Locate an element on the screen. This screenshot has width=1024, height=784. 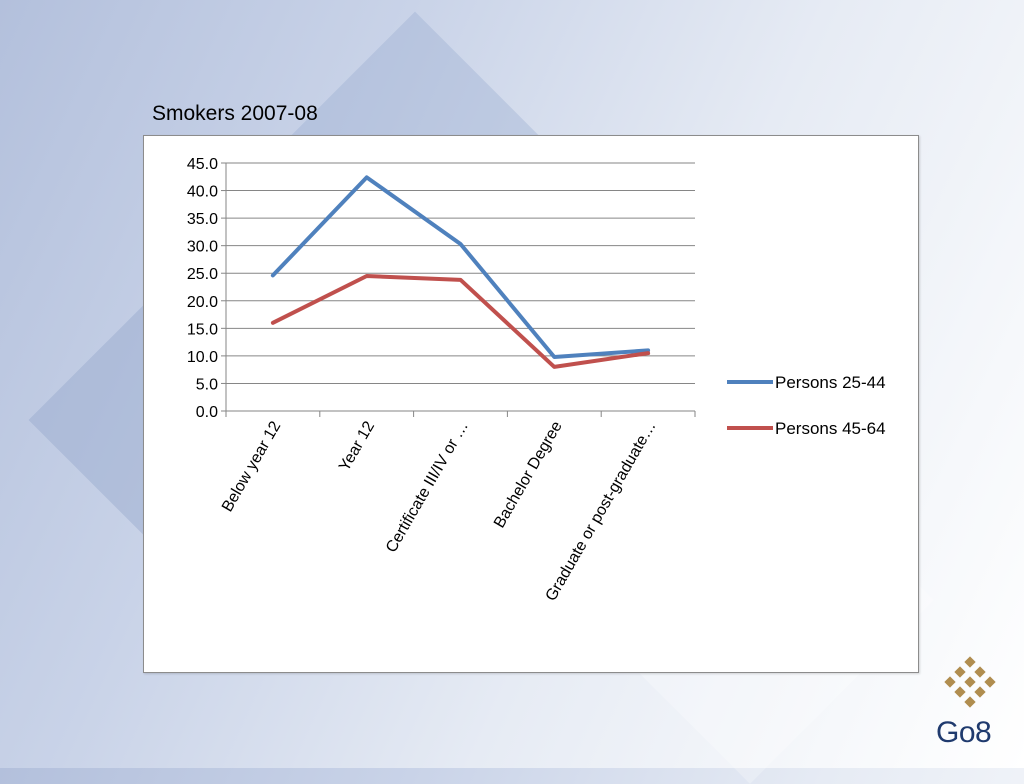
slide-title: Smokers 2007-08 is located at coordinates (235, 114).